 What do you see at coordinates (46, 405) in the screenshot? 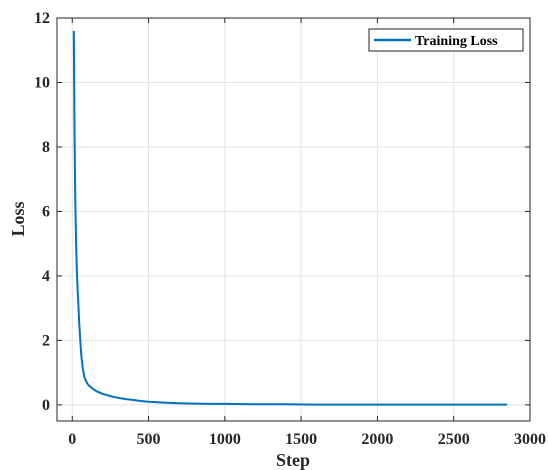
I see `y-tick-label: 0` at bounding box center [46, 405].